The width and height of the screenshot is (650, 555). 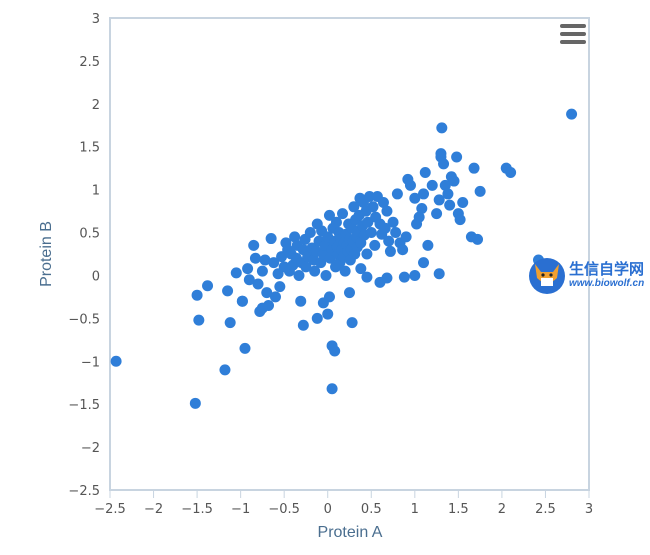 I want to click on x-tick-label: −0.5, so click(x=284, y=509).